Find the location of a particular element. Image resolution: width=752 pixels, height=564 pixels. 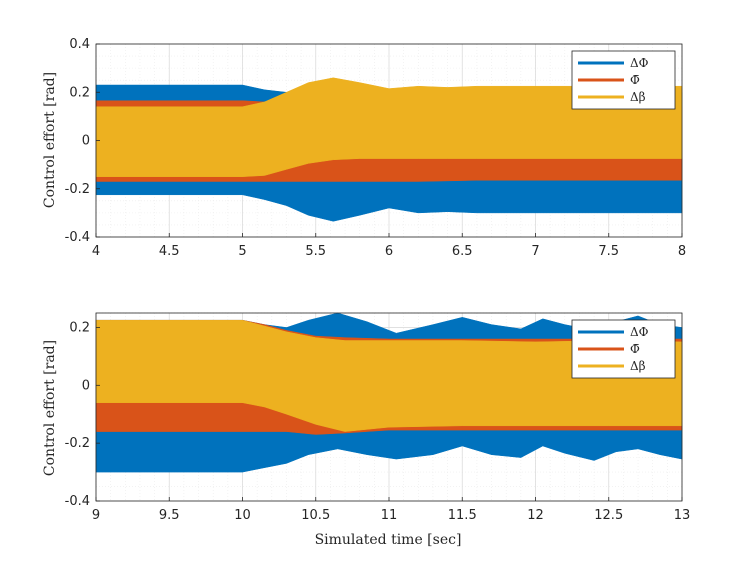

x-tick-label: 9 is located at coordinates (96, 515).